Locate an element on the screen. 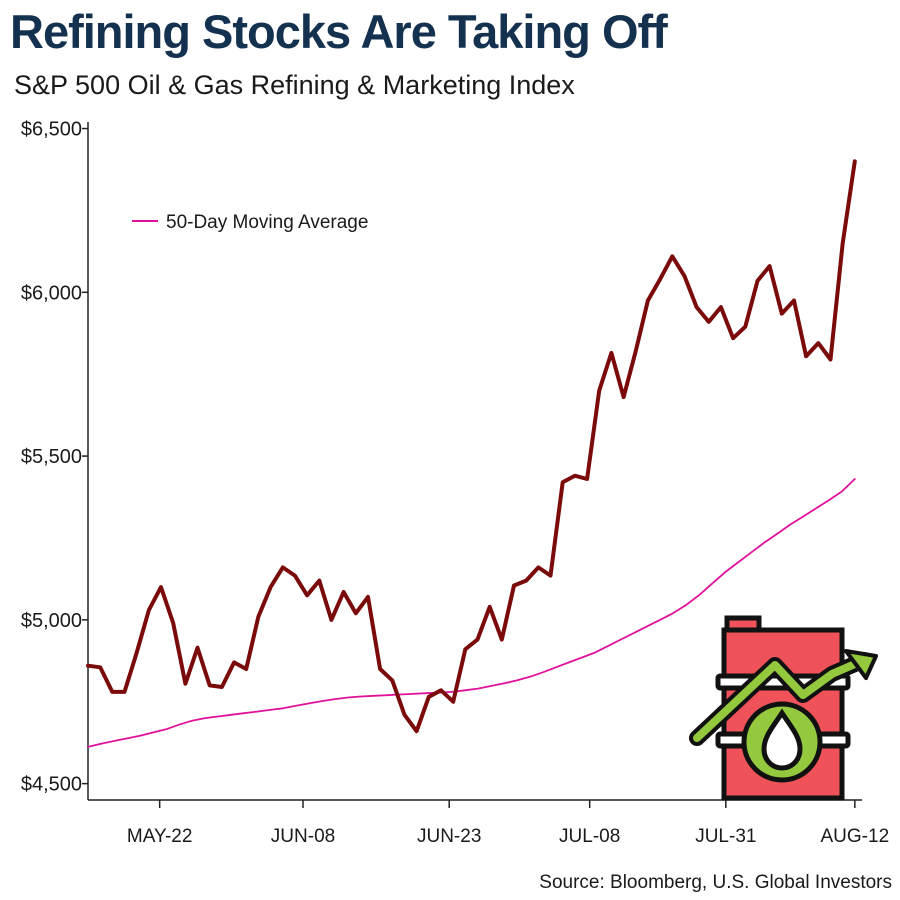 The image size is (900, 900). y-tick-label: $6,000 is located at coordinates (51, 293).